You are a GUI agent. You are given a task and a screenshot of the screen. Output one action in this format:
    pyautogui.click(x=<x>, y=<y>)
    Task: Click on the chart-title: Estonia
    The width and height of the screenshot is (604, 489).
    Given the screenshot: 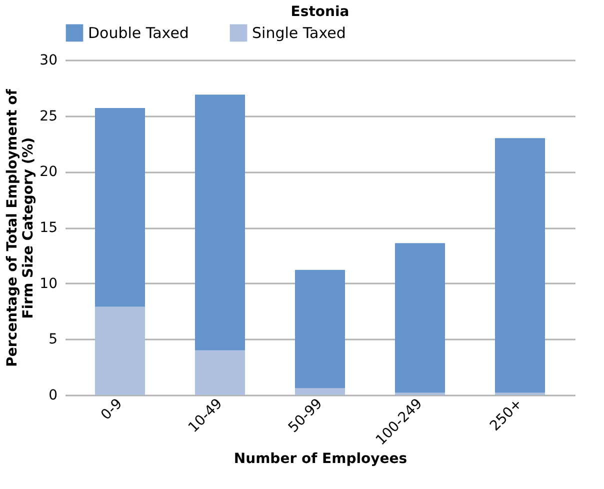 What is the action you would take?
    pyautogui.click(x=320, y=12)
    